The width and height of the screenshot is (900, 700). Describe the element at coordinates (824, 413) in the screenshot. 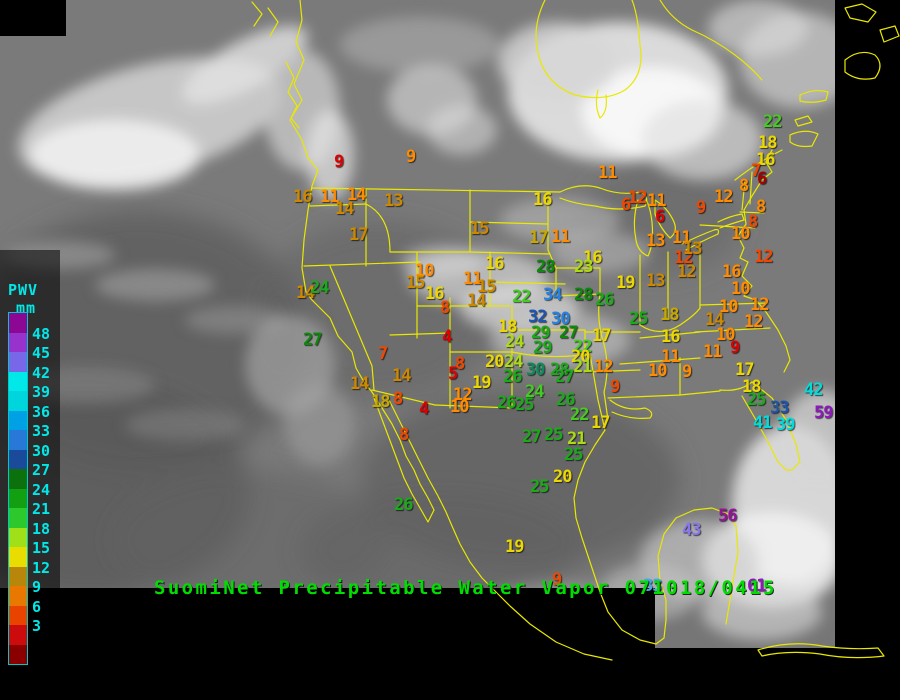

I see `station-value: 59` at that location.